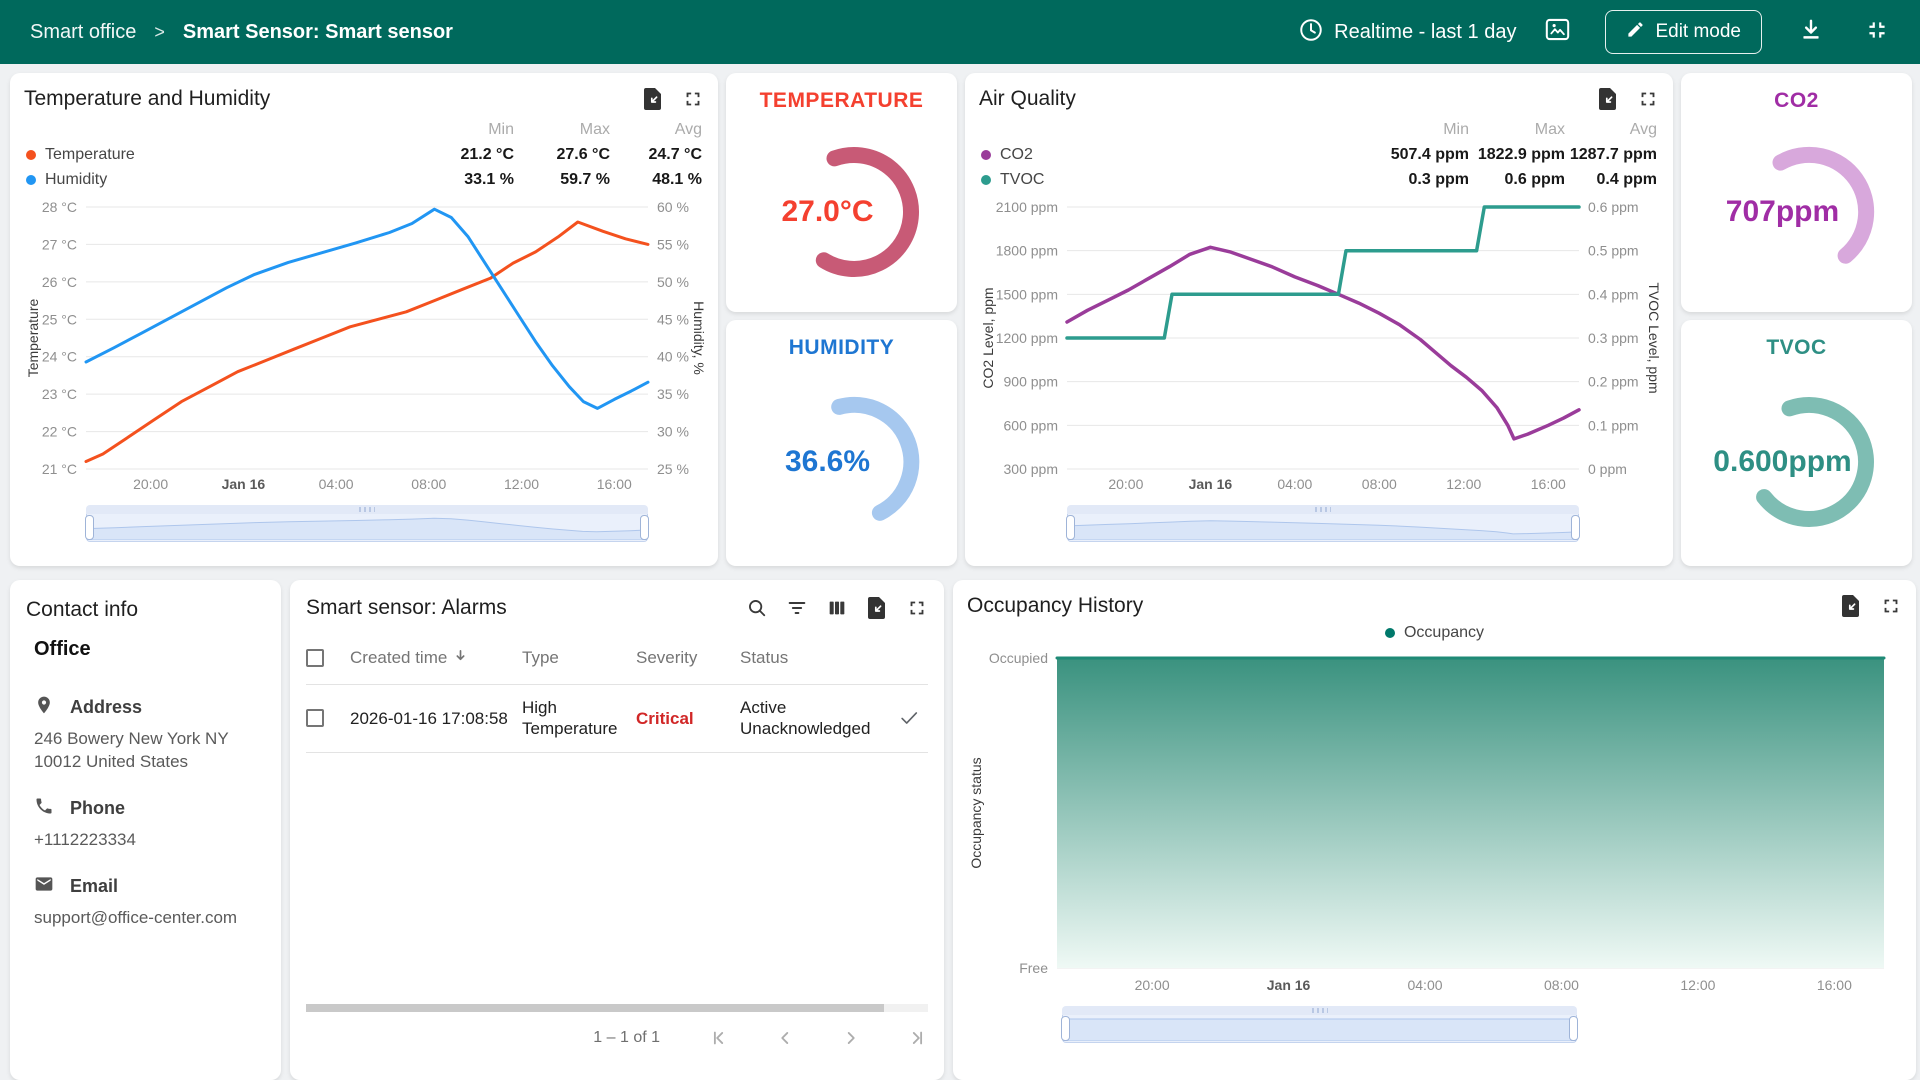  Describe the element at coordinates (1613, 251) in the screenshot. I see `svg-text: 0.5 ppm` at that location.